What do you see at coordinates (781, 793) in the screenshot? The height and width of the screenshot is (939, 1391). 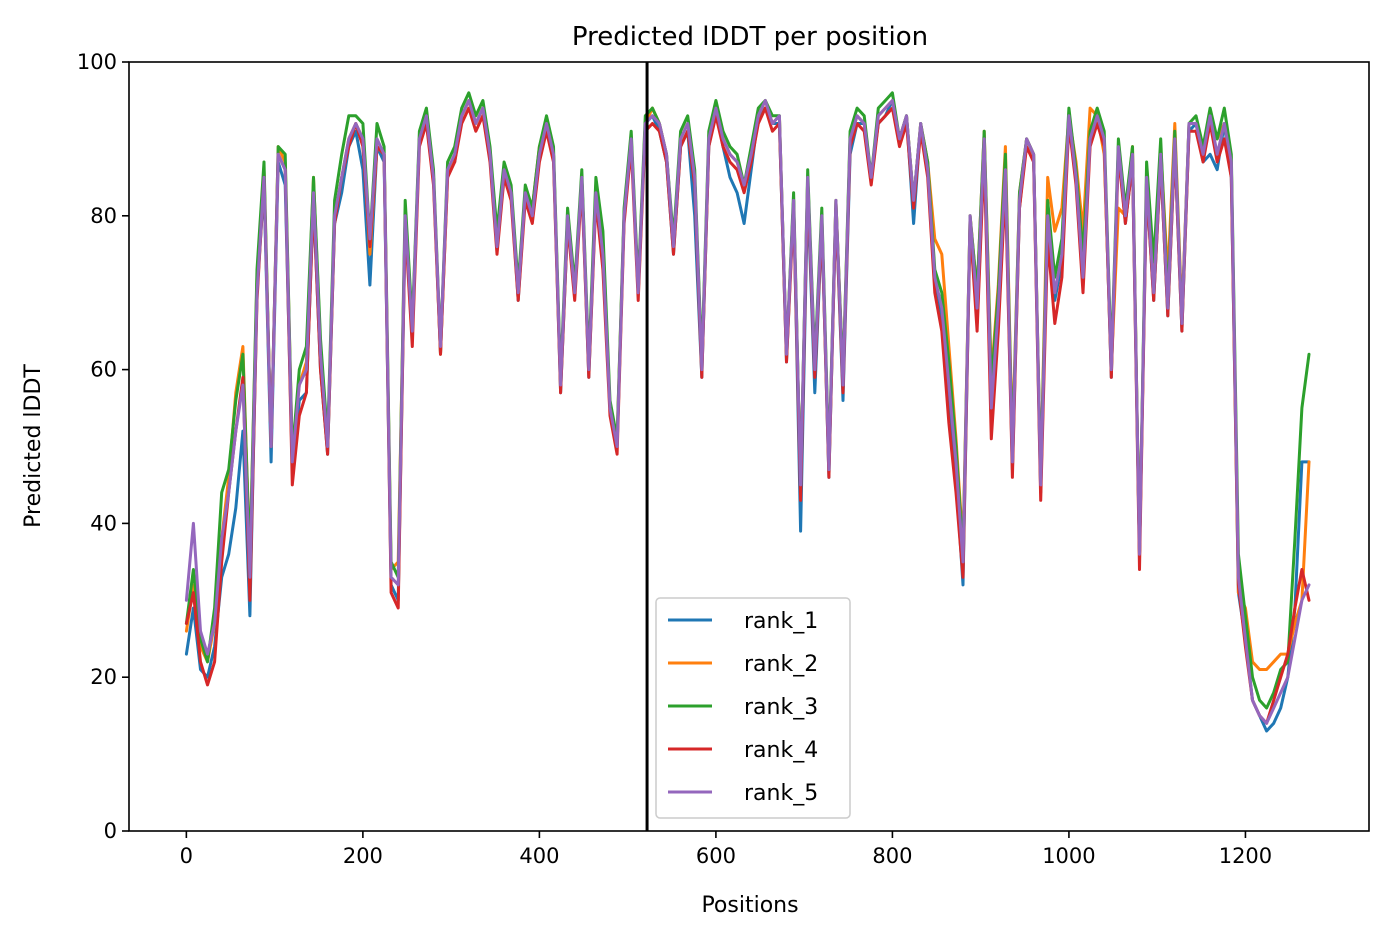 I see `legend-label: rank_5` at bounding box center [781, 793].